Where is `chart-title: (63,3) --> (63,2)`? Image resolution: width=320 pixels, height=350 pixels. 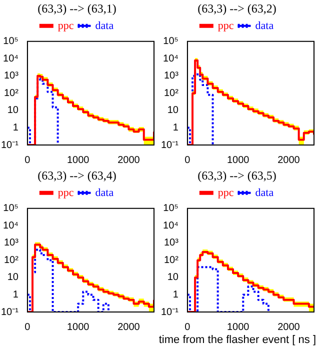
chart-title: (63,3) --> (63,2) is located at coordinates (237, 8).